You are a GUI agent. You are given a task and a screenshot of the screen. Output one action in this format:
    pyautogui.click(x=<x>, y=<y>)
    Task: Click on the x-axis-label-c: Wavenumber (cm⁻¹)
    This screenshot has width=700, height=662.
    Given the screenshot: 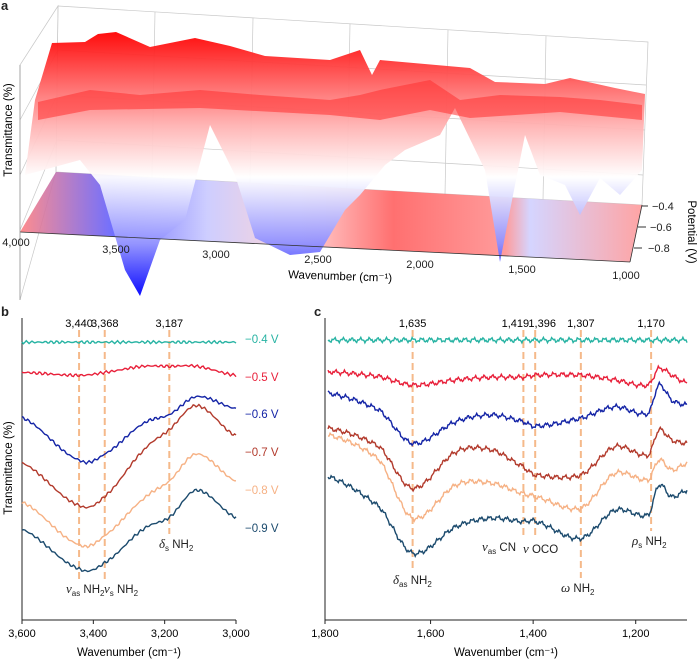 What is the action you would take?
    pyautogui.click(x=506, y=653)
    